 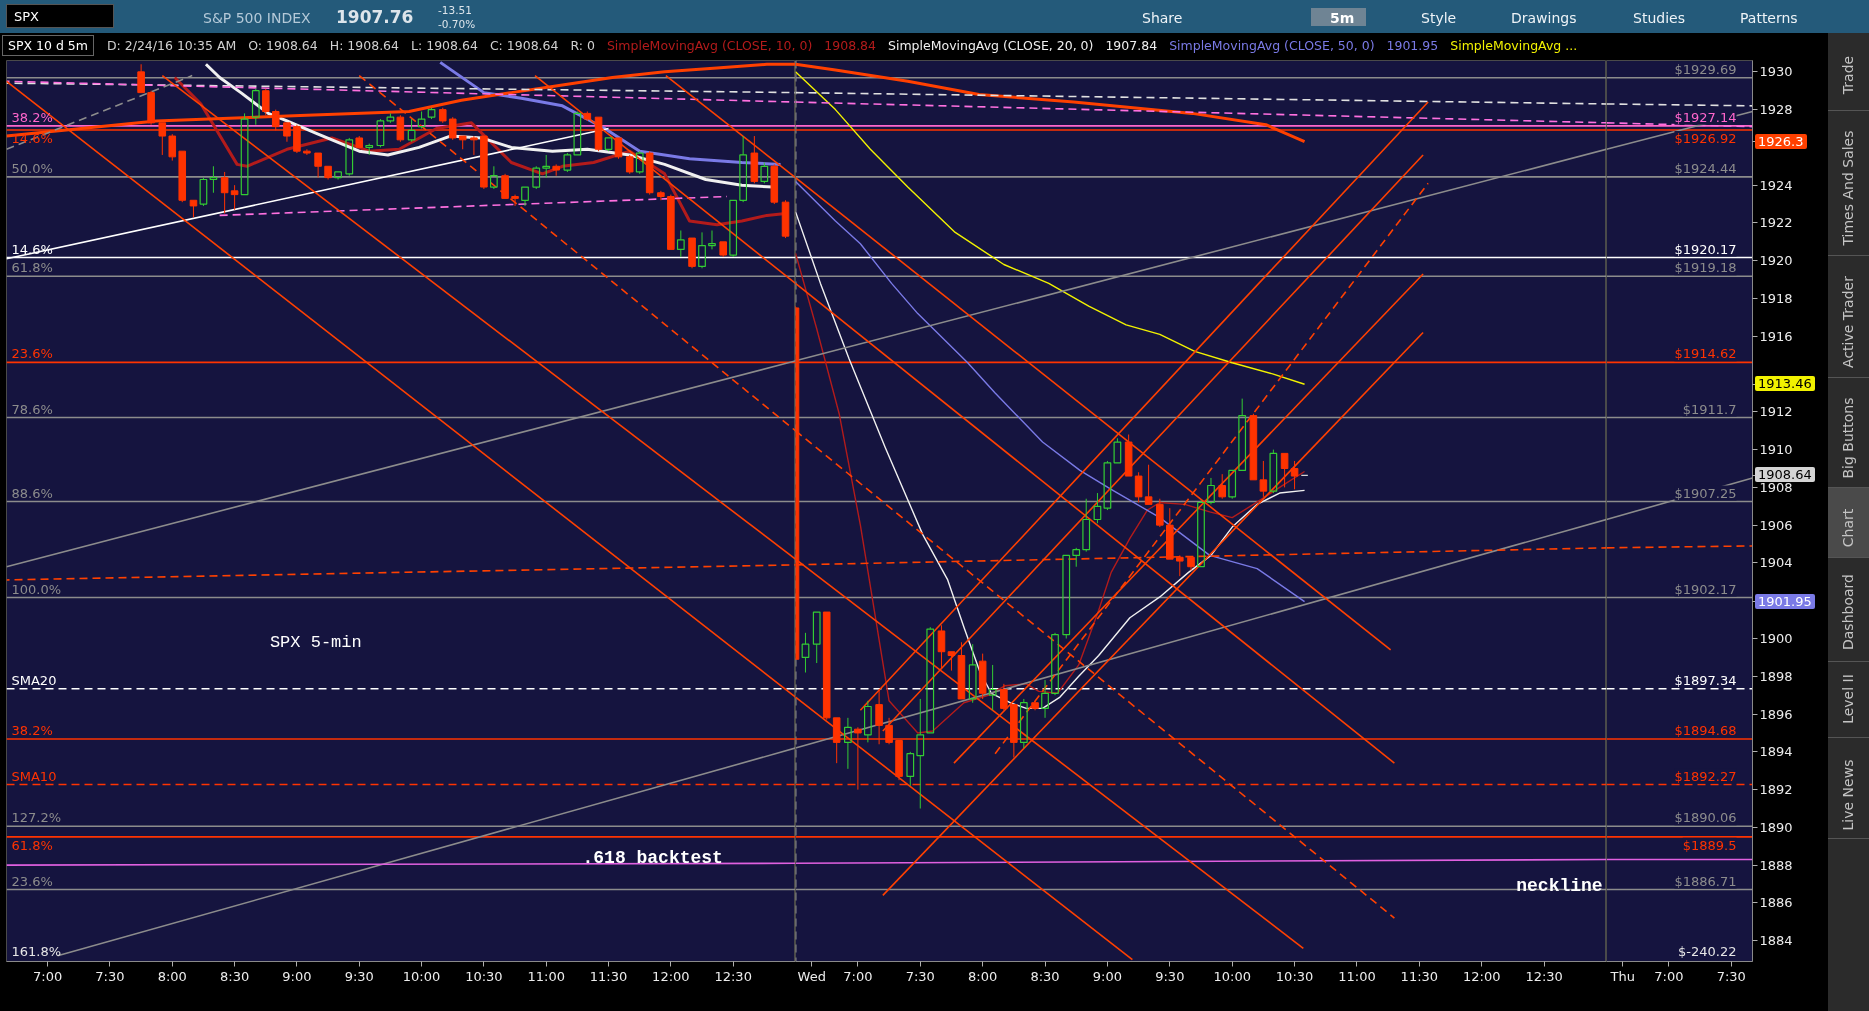 I want to click on y2-tick-label: 1928, so click(x=1776, y=110).